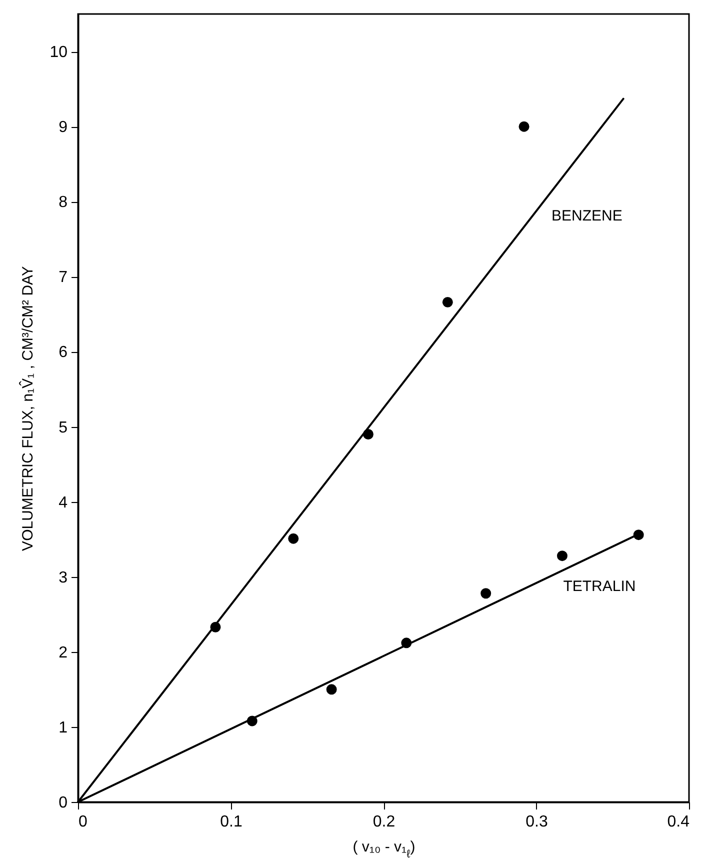 This screenshot has height=865, width=711. I want to click on y-tick-label: 2, so click(63, 653).